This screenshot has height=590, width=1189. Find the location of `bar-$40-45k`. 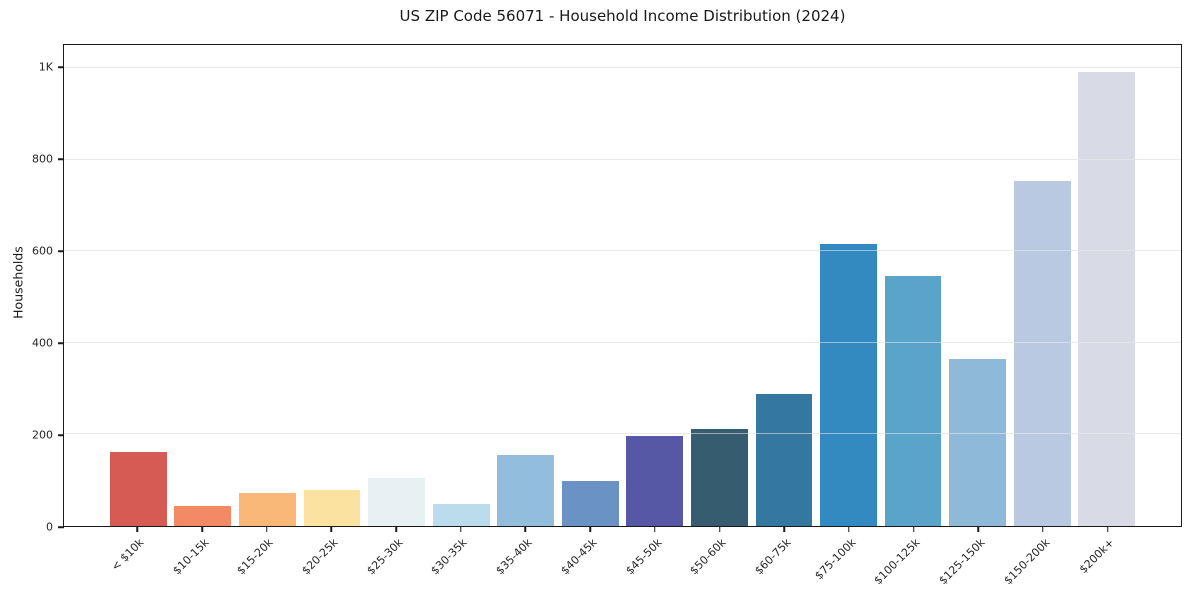

bar-$40-45k is located at coordinates (590, 503).